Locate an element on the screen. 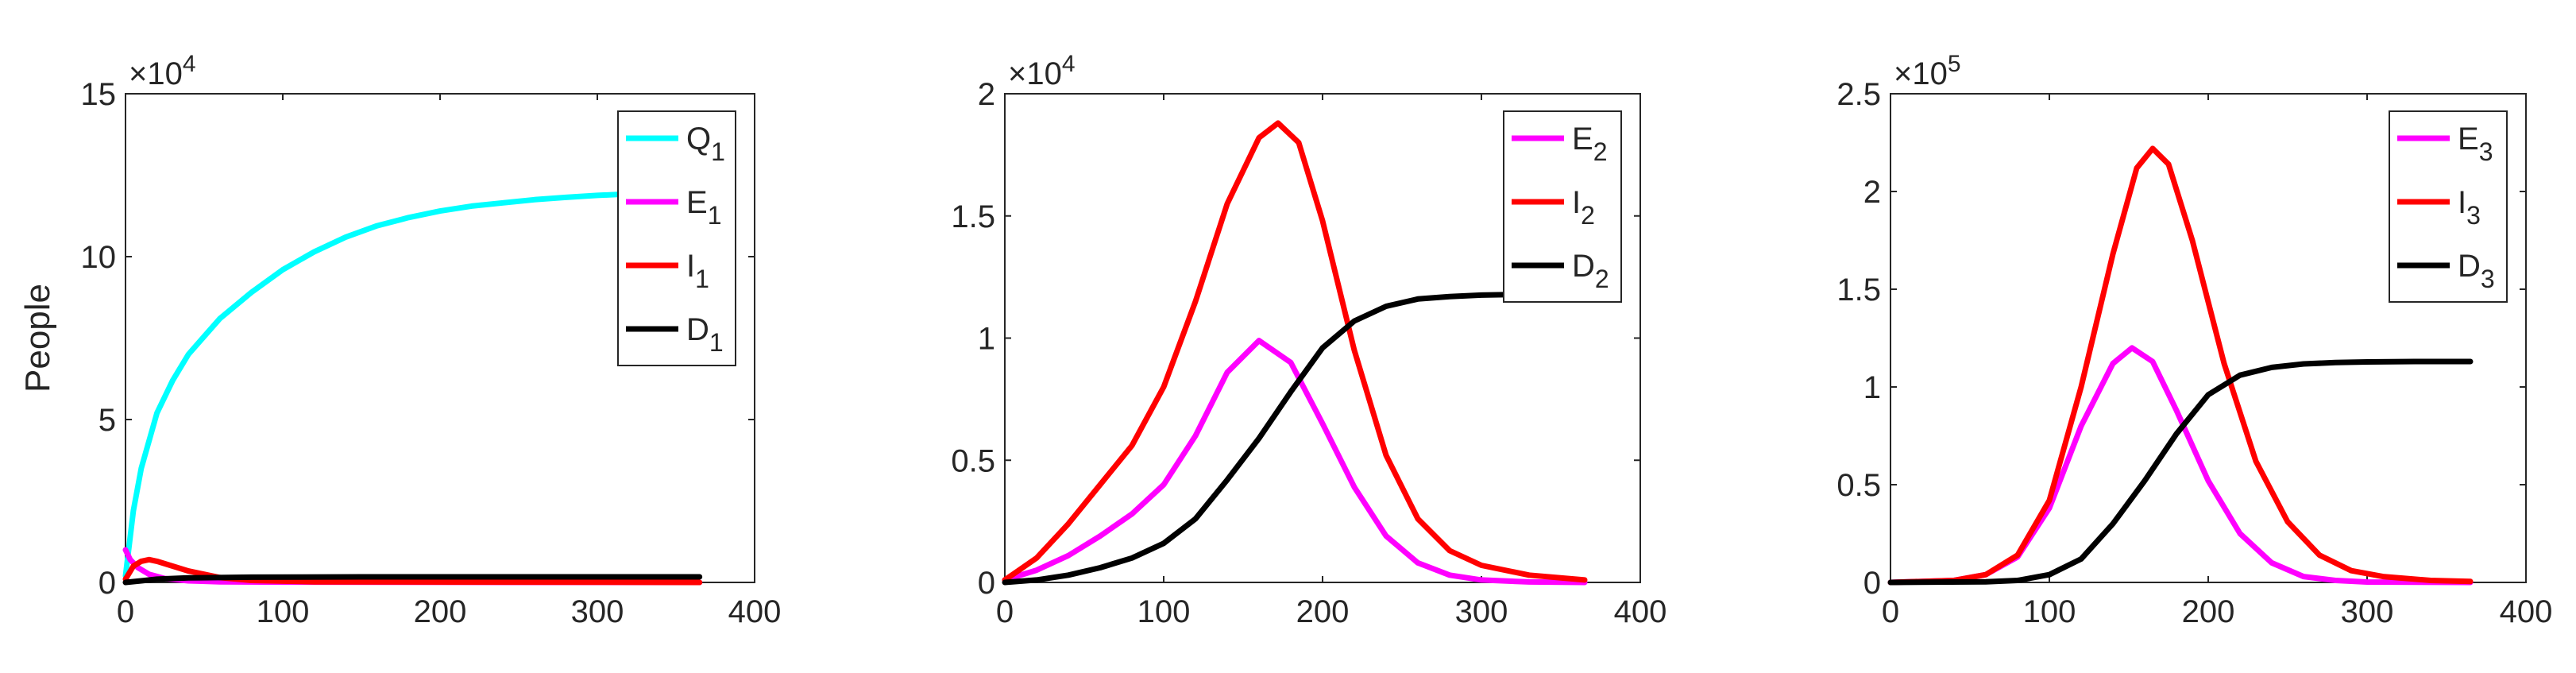  series-line-d2 is located at coordinates (1257, 439).